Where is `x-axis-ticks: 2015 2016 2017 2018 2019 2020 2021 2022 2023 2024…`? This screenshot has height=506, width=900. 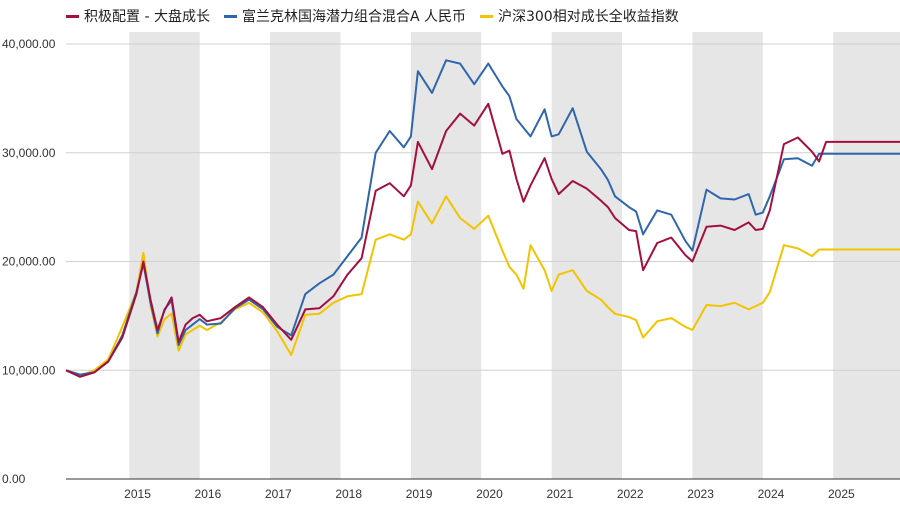 x-axis-ticks: 2015 2016 2017 2018 2019 2020 2021 2022 2023 2024… is located at coordinates (489, 494).